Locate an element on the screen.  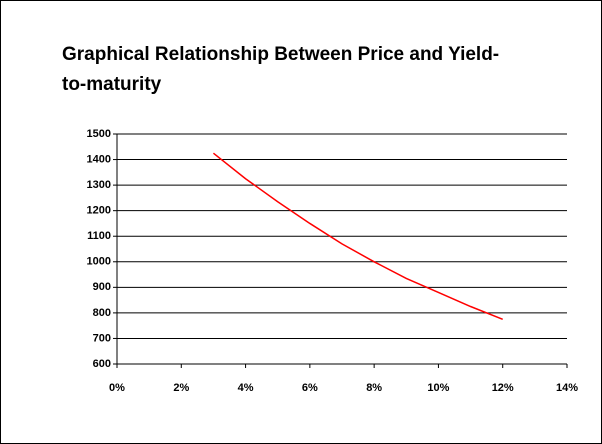
x-tick-label: 0% is located at coordinates (117, 388).